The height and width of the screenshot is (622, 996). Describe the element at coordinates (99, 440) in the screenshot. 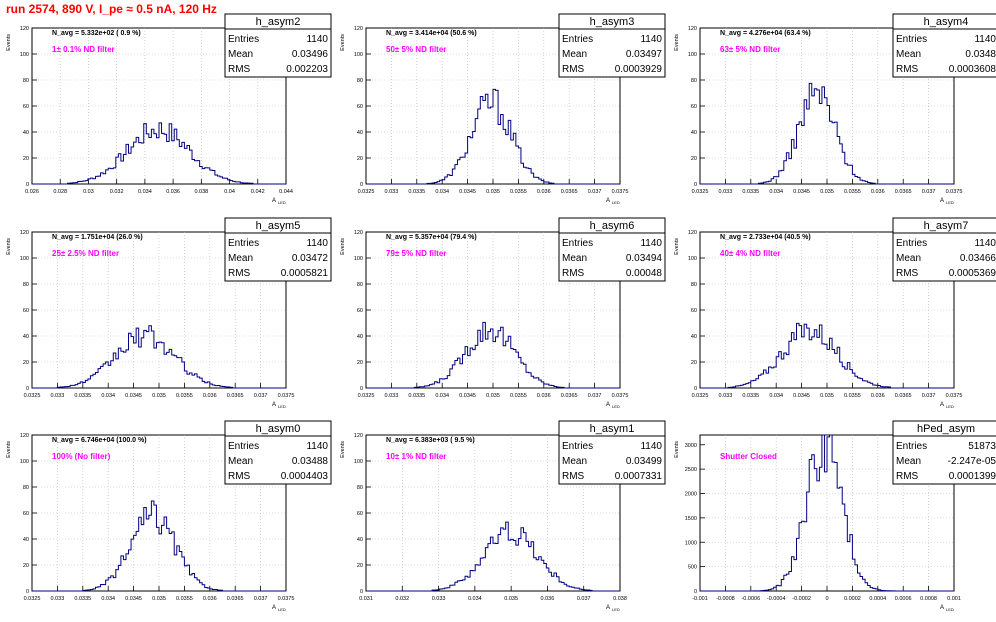

I see `n-avg-label: N_avg = 6.746e+04 (100.0 %)` at that location.